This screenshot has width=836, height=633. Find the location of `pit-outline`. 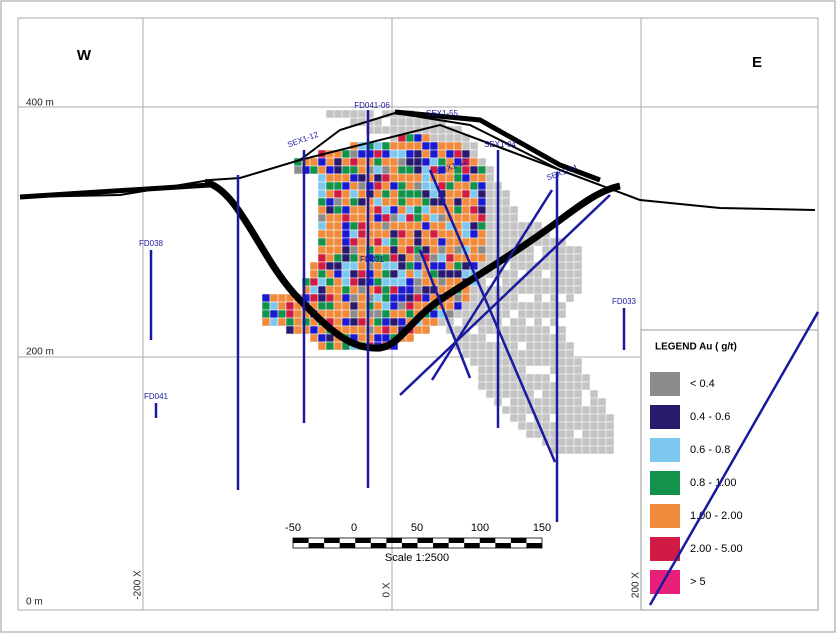

pit-outline is located at coordinates (412, 265).